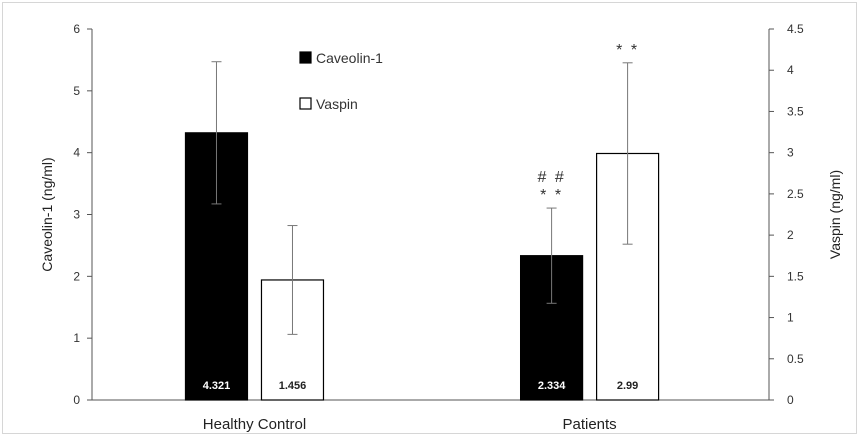 The height and width of the screenshot is (438, 861). What do you see at coordinates (76, 29) in the screenshot?
I see `left-tick-label: 6` at bounding box center [76, 29].